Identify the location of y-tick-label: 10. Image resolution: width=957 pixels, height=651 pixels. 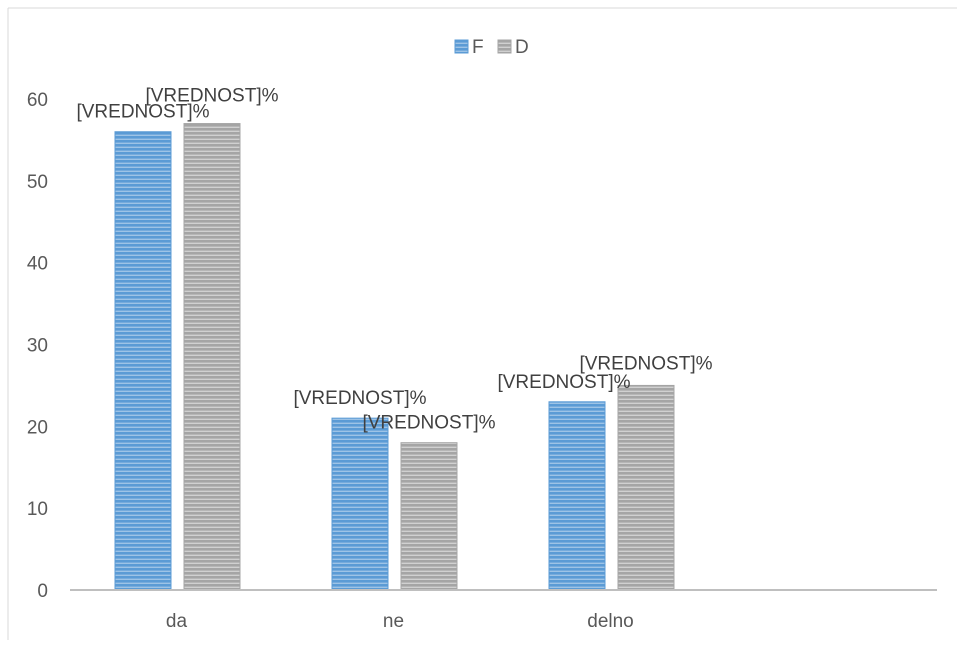
(37, 509).